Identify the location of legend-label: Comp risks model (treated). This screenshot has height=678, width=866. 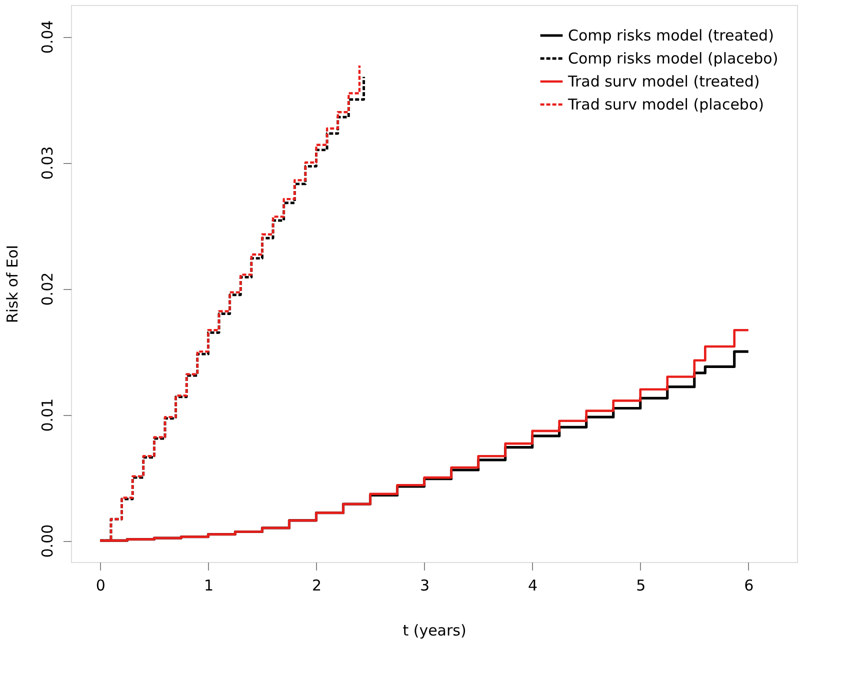
(671, 35).